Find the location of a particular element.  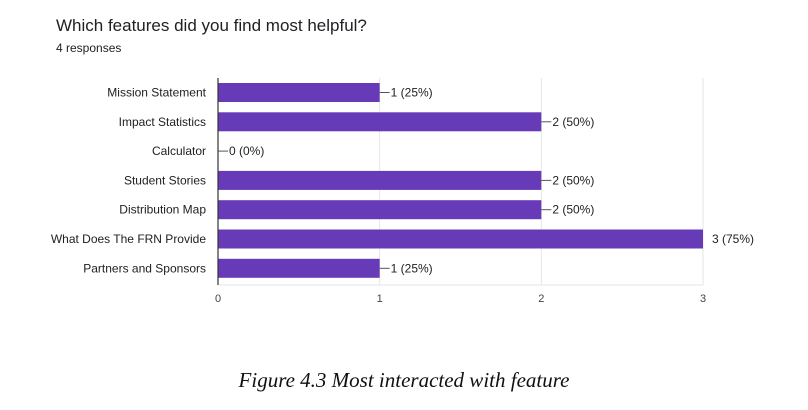

category-label: What Does The FRN Provide is located at coordinates (128, 239).